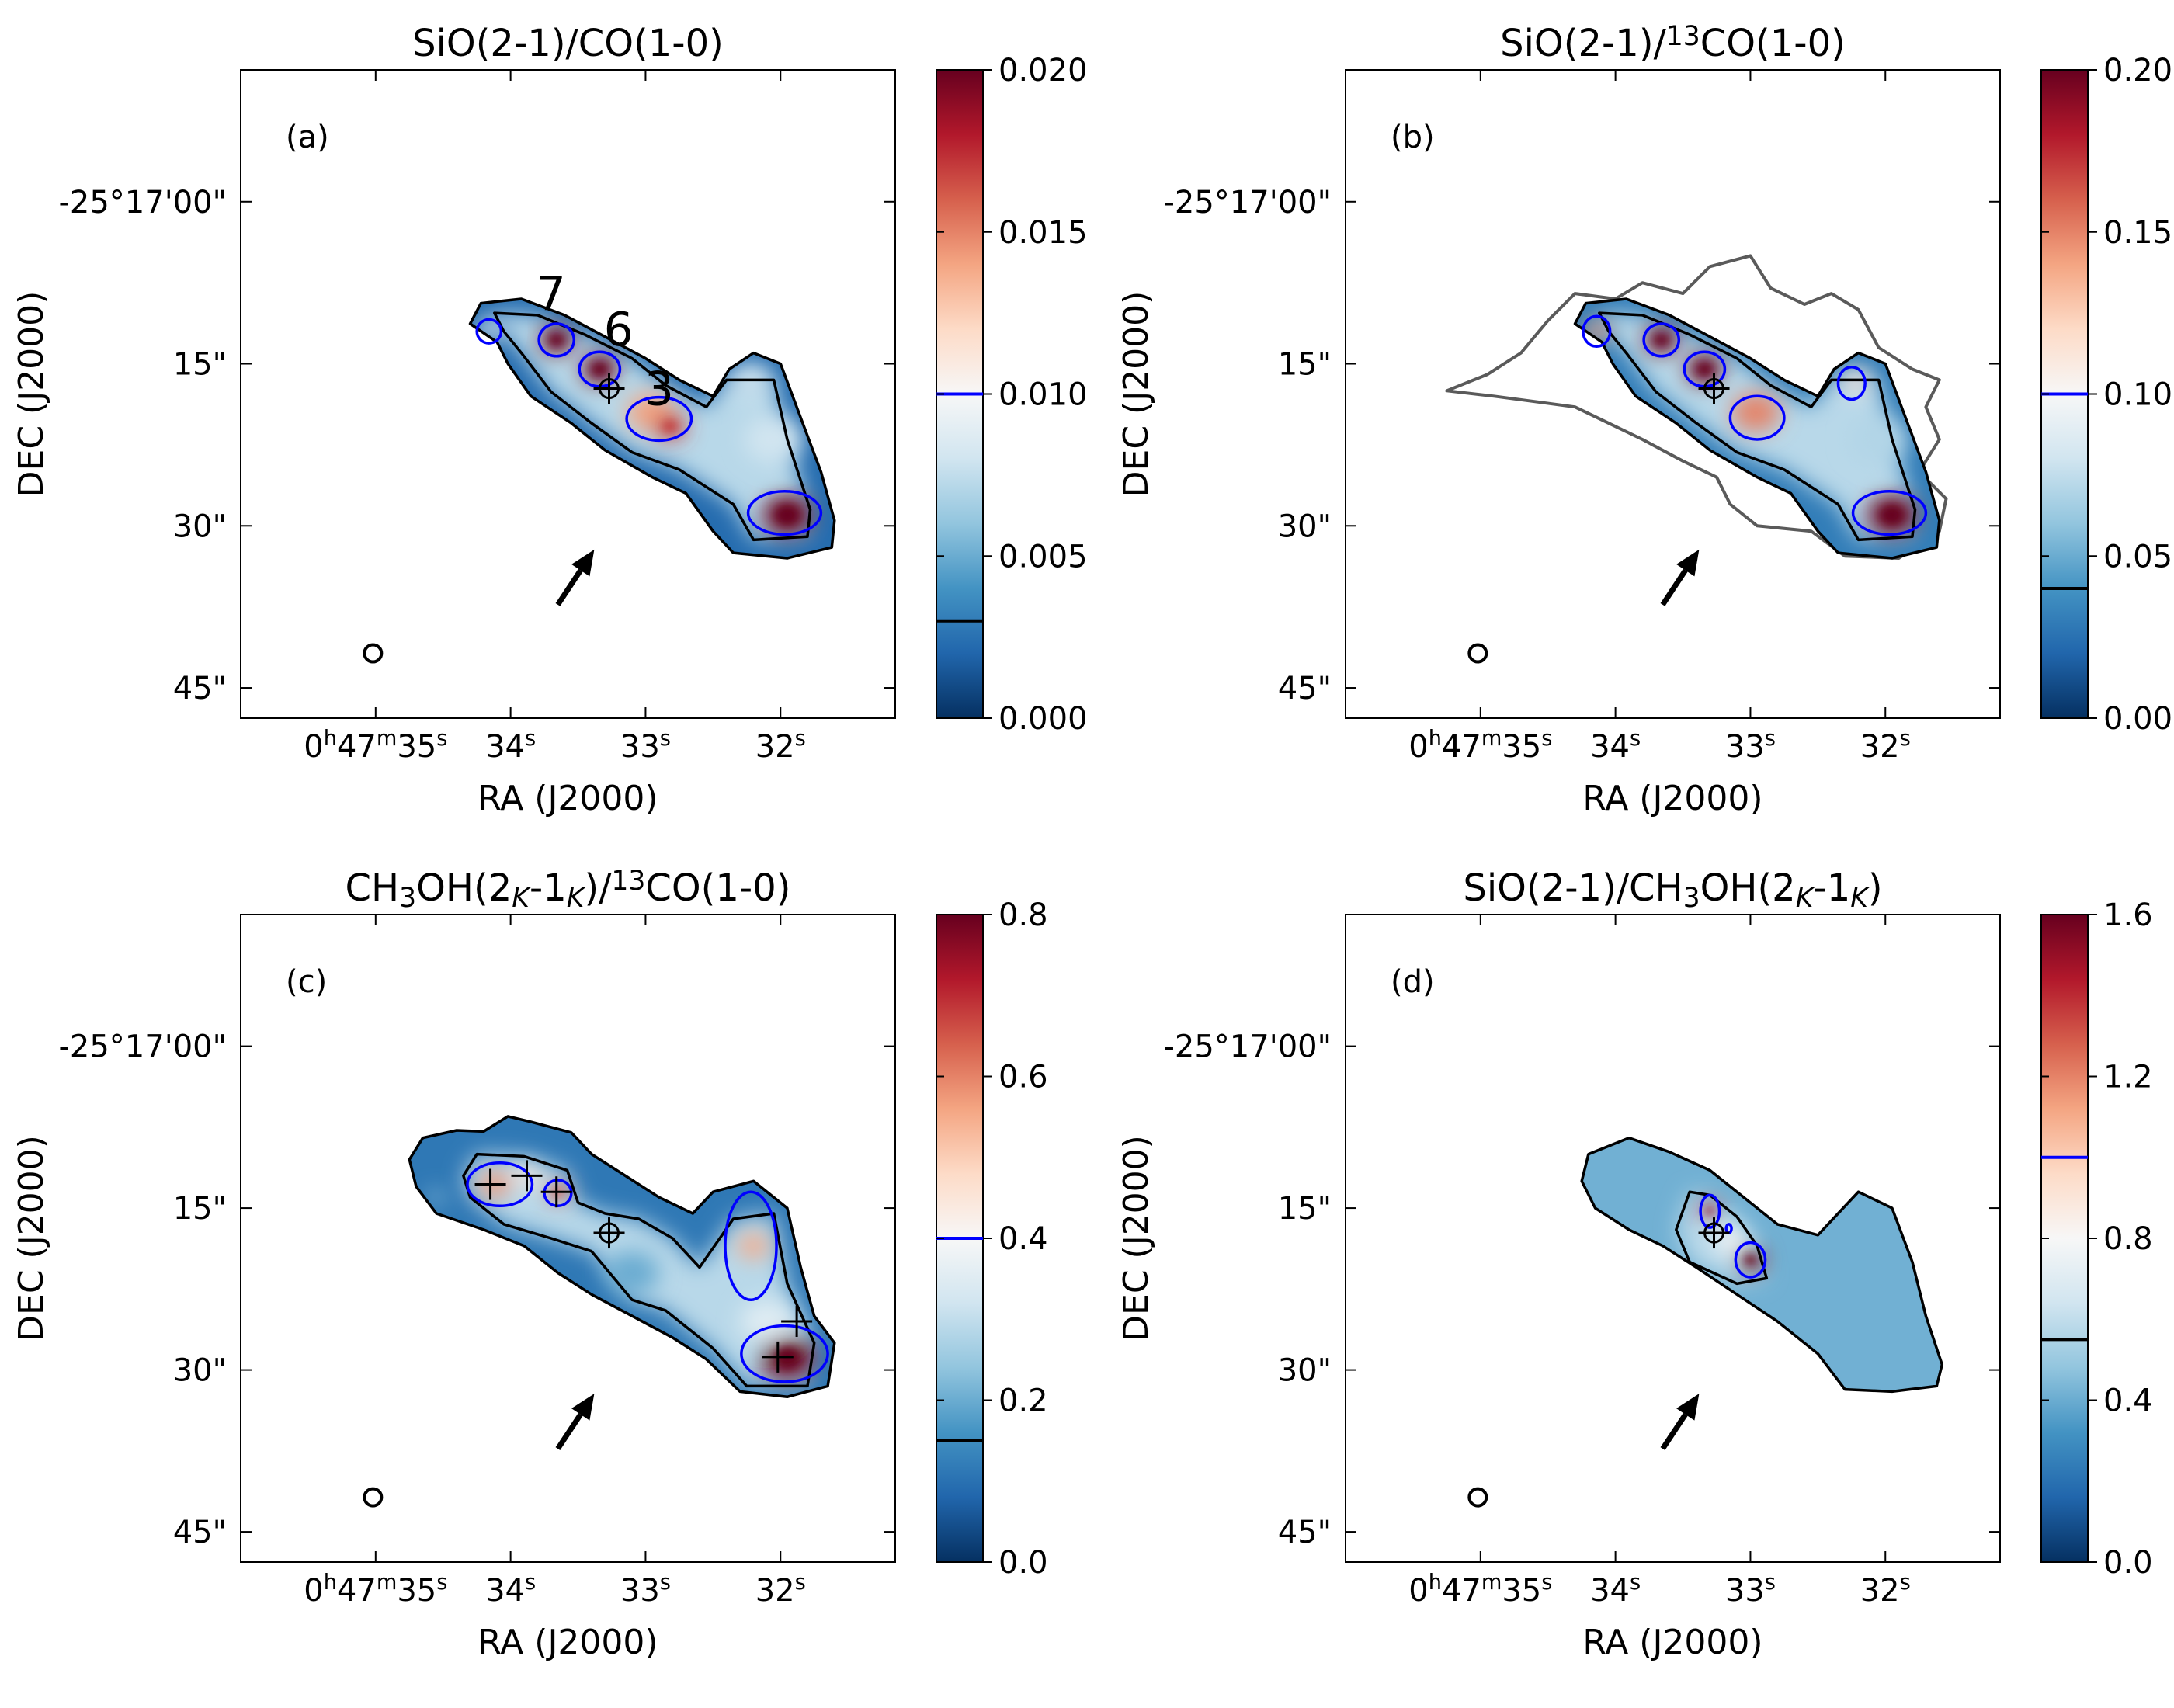 The image size is (2174, 1708). Describe the element at coordinates (1248, 1047) in the screenshot. I see `y-tick-label: -25°17'00"` at that location.